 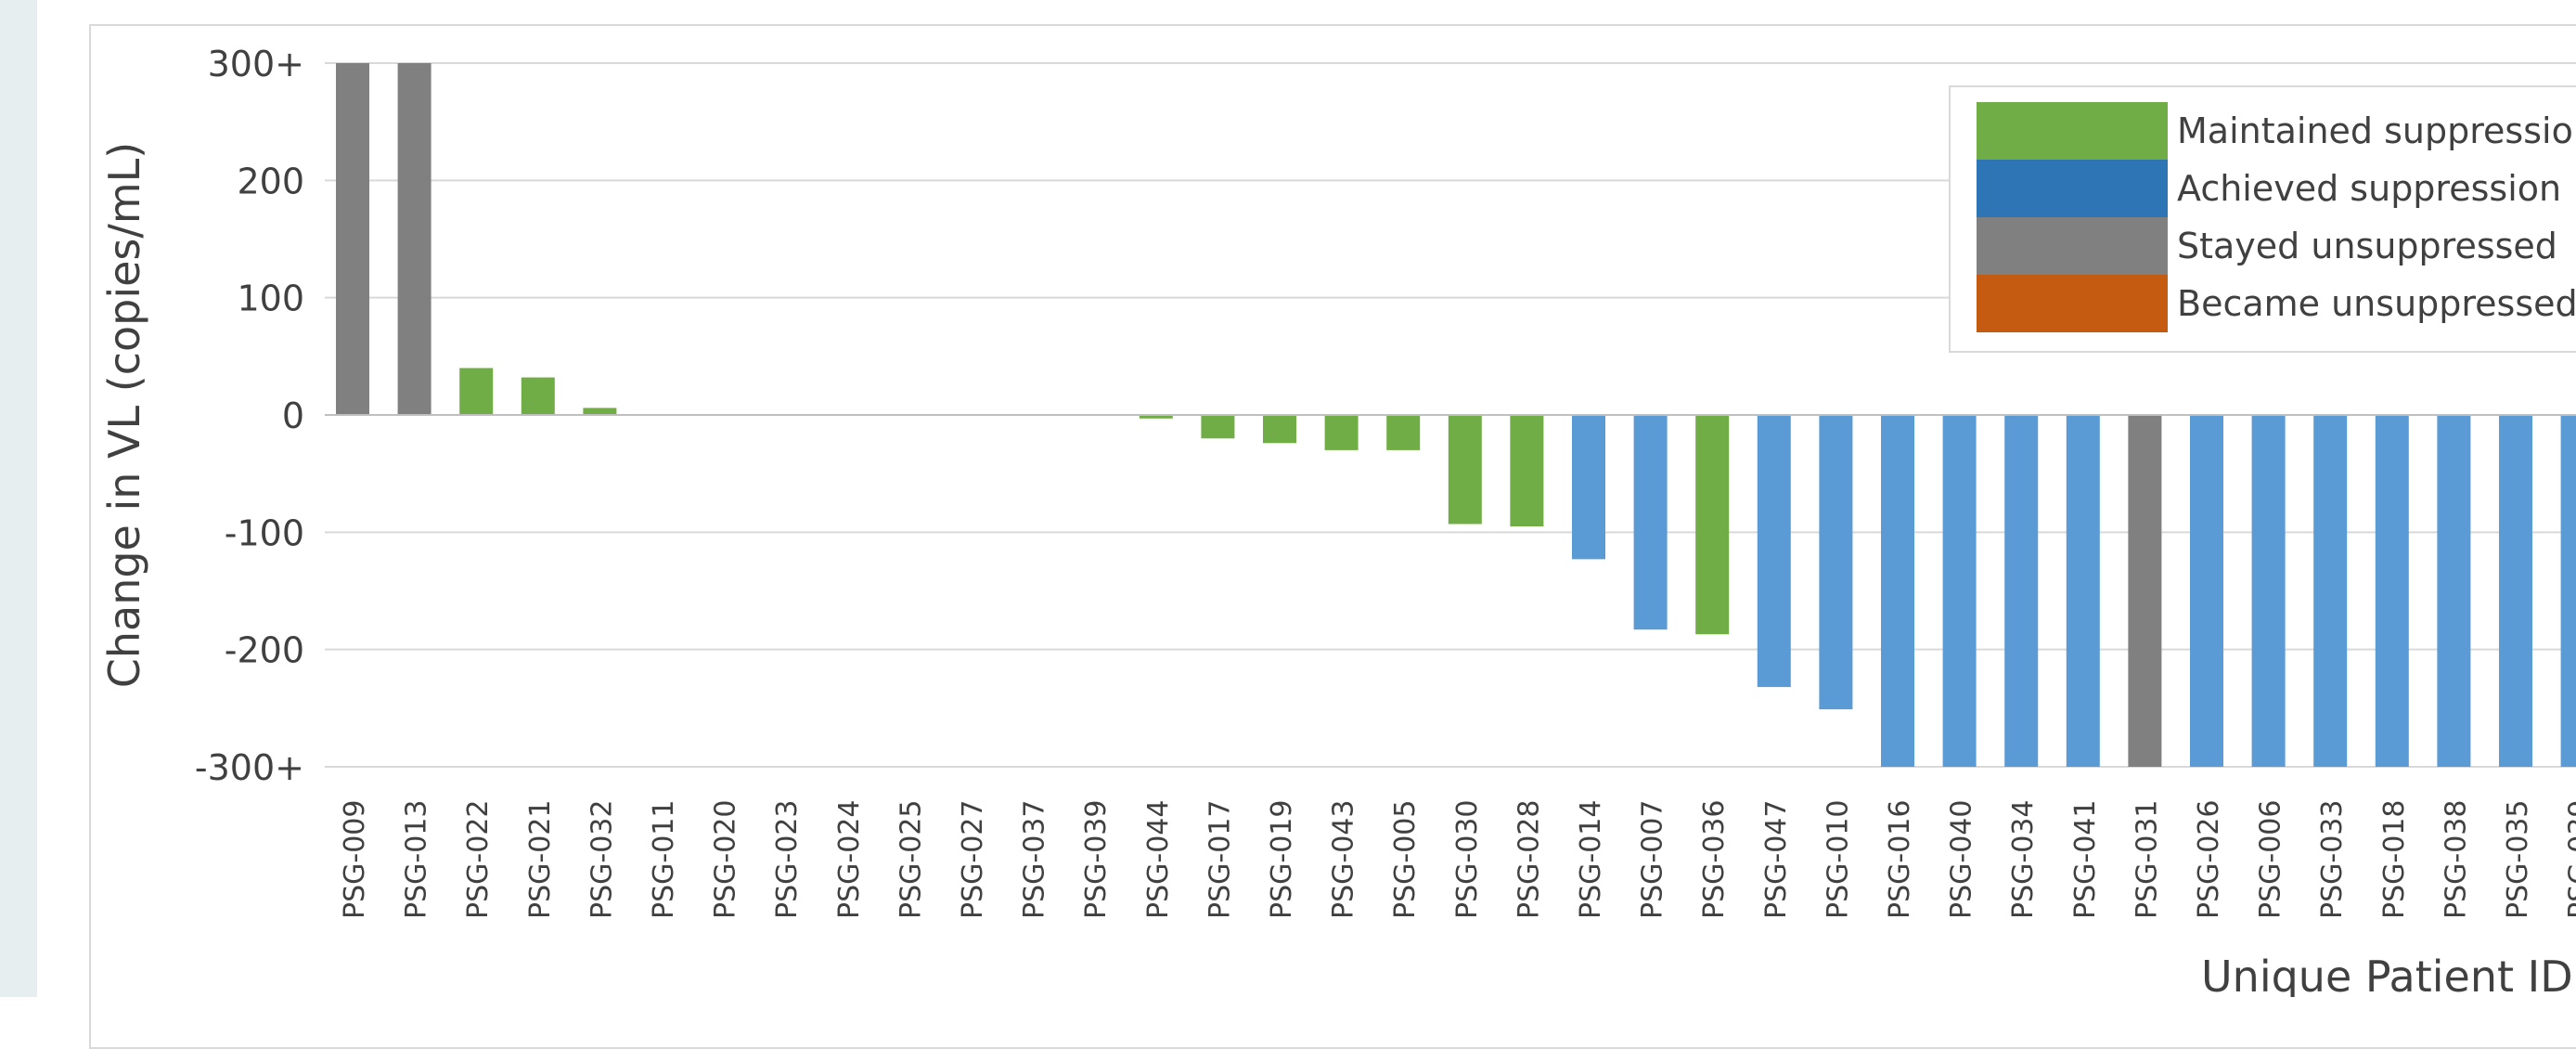 I want to click on legend-swatch-achieved, so click(x=2072, y=189).